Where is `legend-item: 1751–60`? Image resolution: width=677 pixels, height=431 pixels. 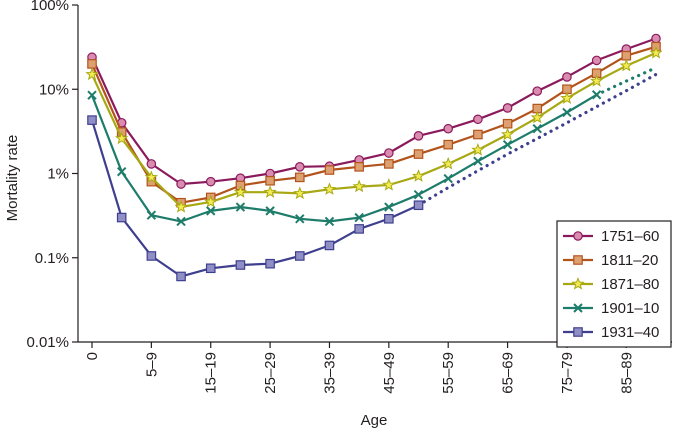
legend-item: 1751–60 is located at coordinates (611, 236).